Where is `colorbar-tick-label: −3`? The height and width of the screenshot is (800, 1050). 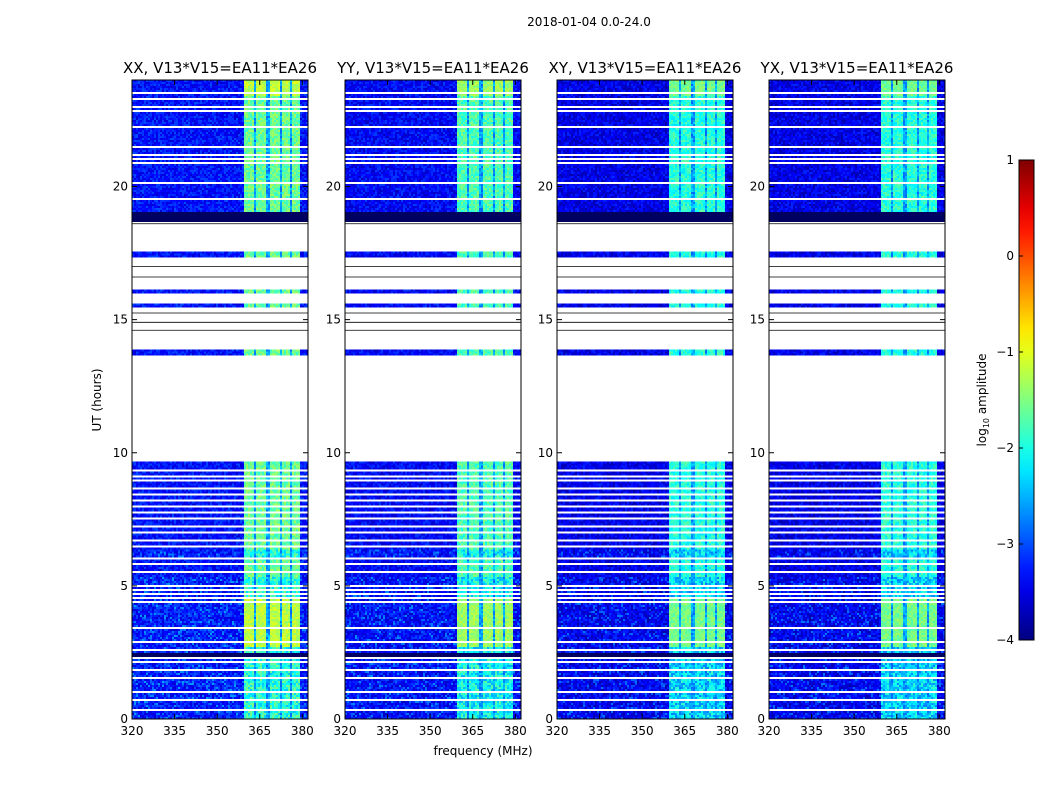 colorbar-tick-label: −3 is located at coordinates (1005, 544).